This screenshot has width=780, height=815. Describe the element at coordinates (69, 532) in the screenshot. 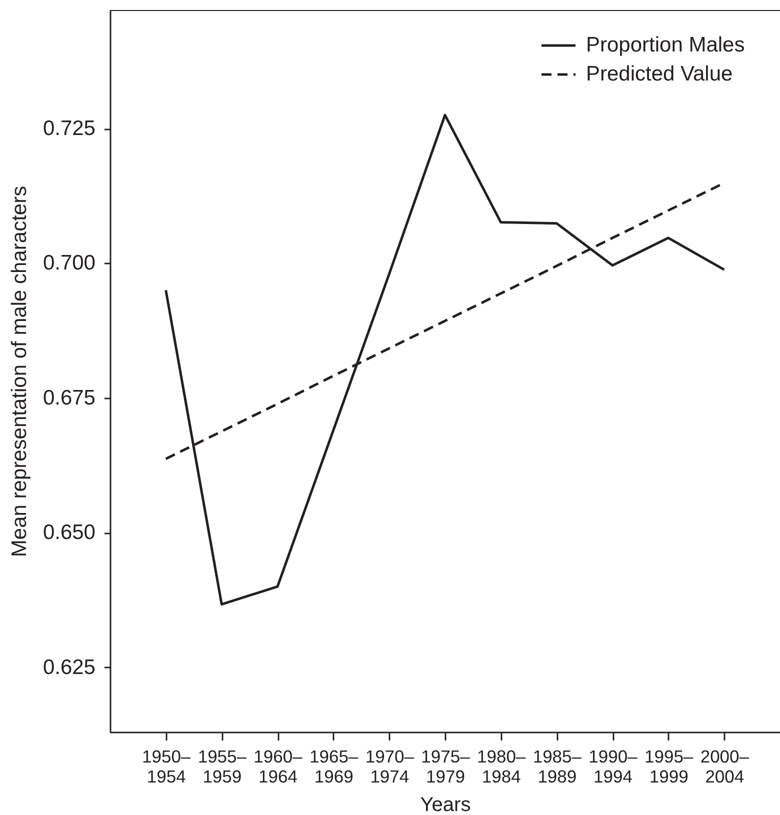

I see `y-tick-label: 0.650` at that location.